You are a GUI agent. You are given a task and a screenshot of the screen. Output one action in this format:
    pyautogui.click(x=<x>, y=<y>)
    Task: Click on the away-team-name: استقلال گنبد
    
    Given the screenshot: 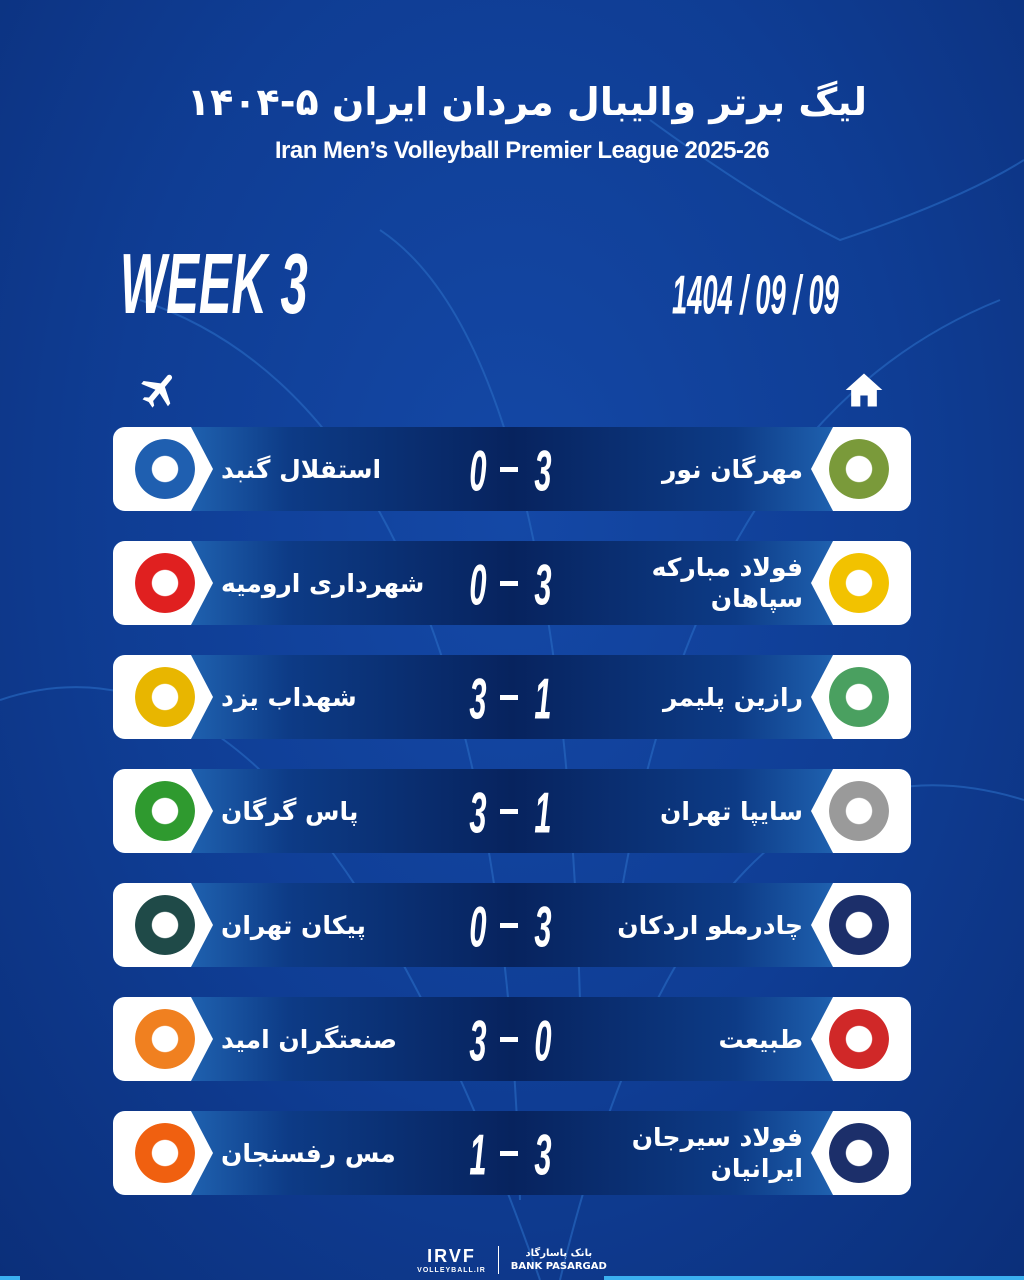 What is the action you would take?
    pyautogui.click(x=301, y=469)
    